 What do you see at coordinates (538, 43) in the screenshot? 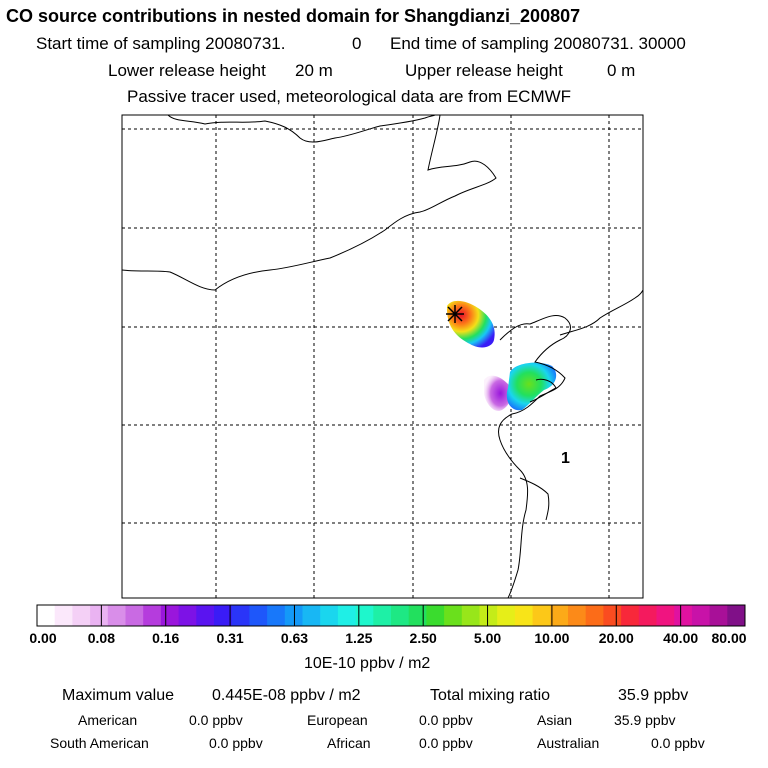
I see `end-time-label: End time of sampling 20080731. 30000` at bounding box center [538, 43].